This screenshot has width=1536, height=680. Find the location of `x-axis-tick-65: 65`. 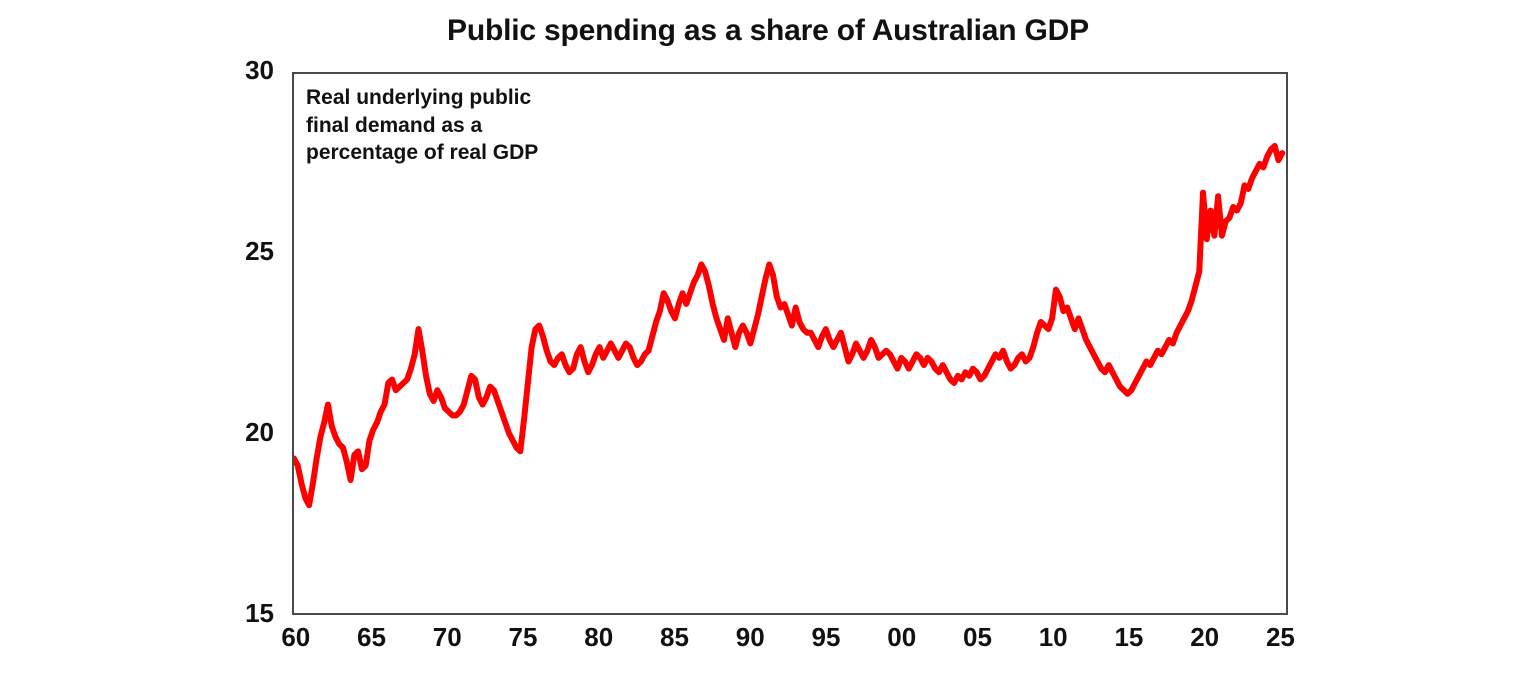

x-axis-tick-65: 65 is located at coordinates (371, 637).